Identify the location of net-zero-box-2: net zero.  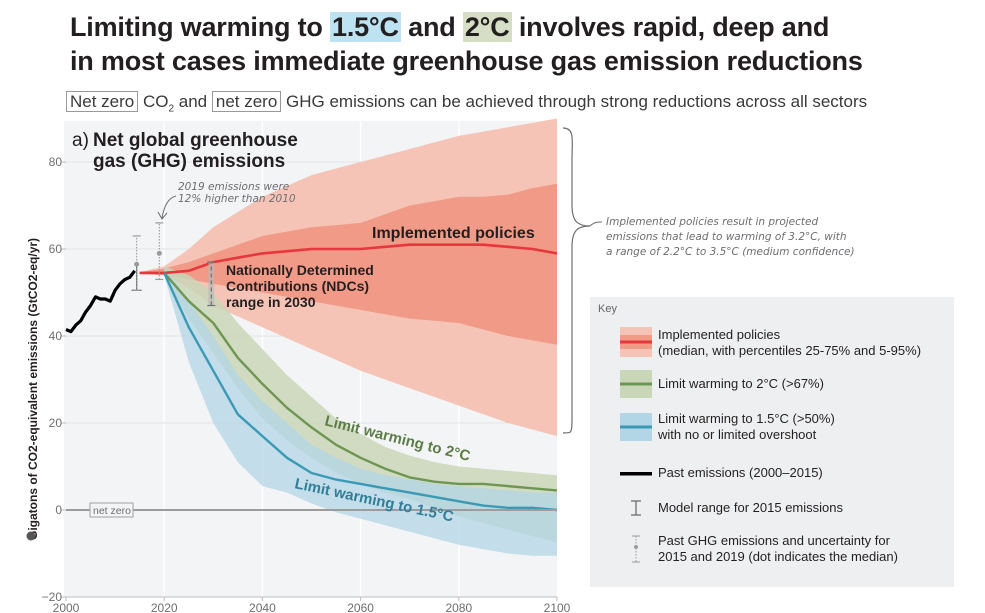
(246, 101).